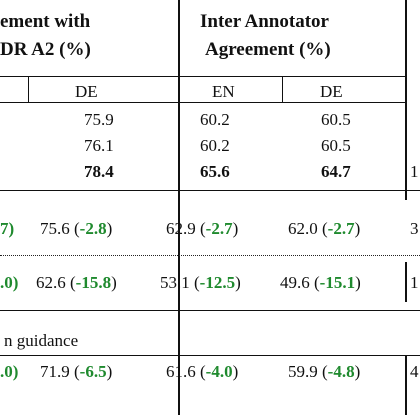 This screenshot has width=420, height=420. What do you see at coordinates (179, 207) in the screenshot?
I see `column-divider-group` at bounding box center [179, 207].